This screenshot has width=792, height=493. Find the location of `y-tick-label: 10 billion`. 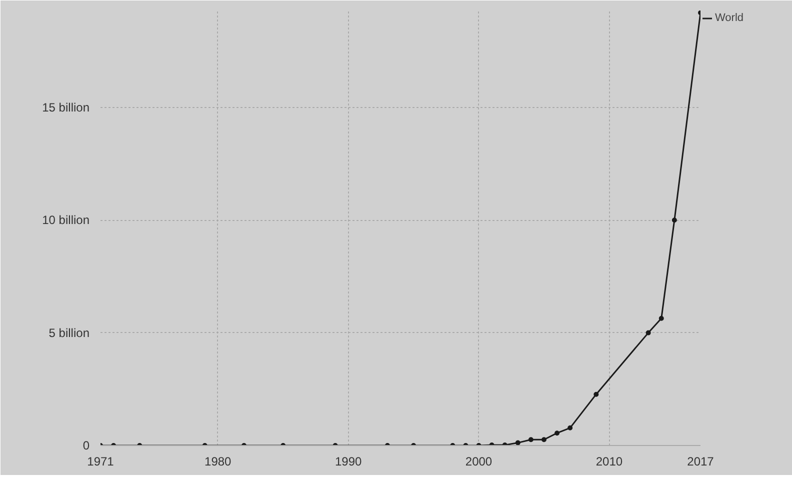

y-tick-label: 10 billion is located at coordinates (66, 220).